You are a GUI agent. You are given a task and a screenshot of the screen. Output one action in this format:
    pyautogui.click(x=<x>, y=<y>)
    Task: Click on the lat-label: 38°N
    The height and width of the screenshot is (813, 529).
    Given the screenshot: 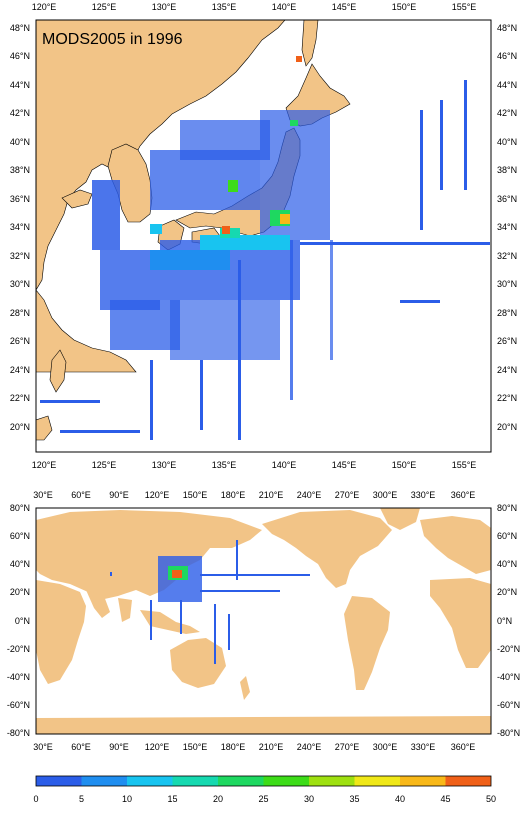 What is the action you would take?
    pyautogui.click(x=507, y=170)
    